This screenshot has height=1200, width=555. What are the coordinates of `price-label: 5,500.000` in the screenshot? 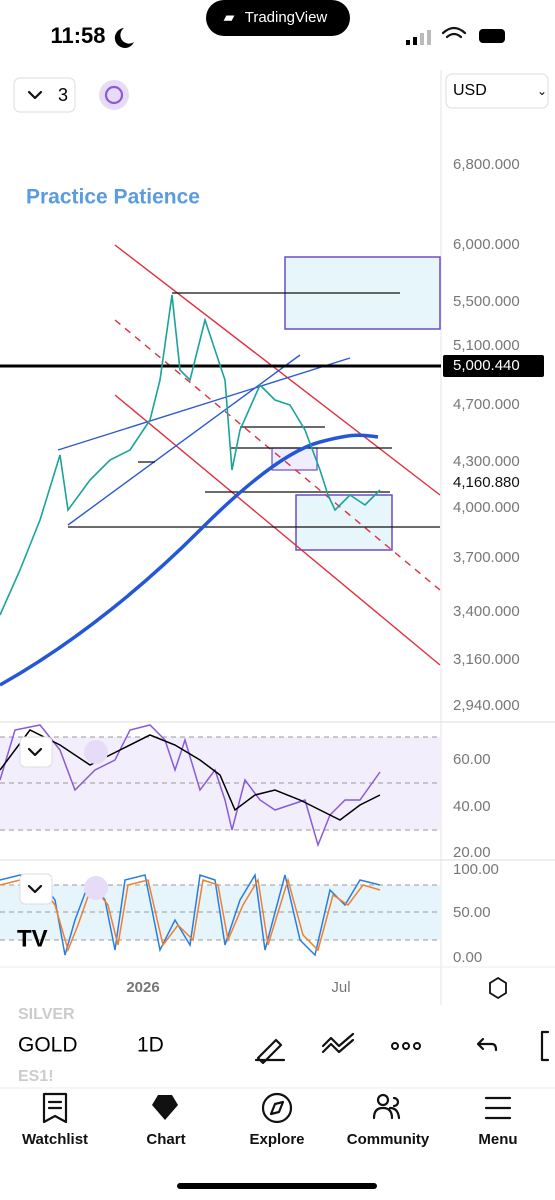 It's located at (486, 301).